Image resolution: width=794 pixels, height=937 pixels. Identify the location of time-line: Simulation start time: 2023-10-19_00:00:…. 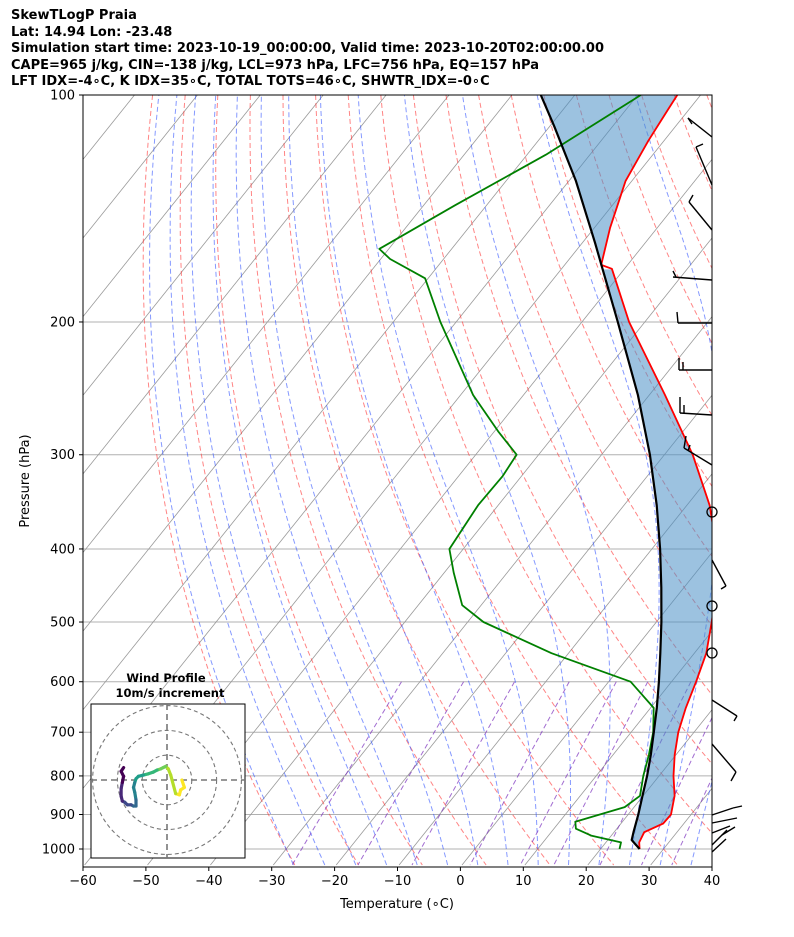
(307, 48).